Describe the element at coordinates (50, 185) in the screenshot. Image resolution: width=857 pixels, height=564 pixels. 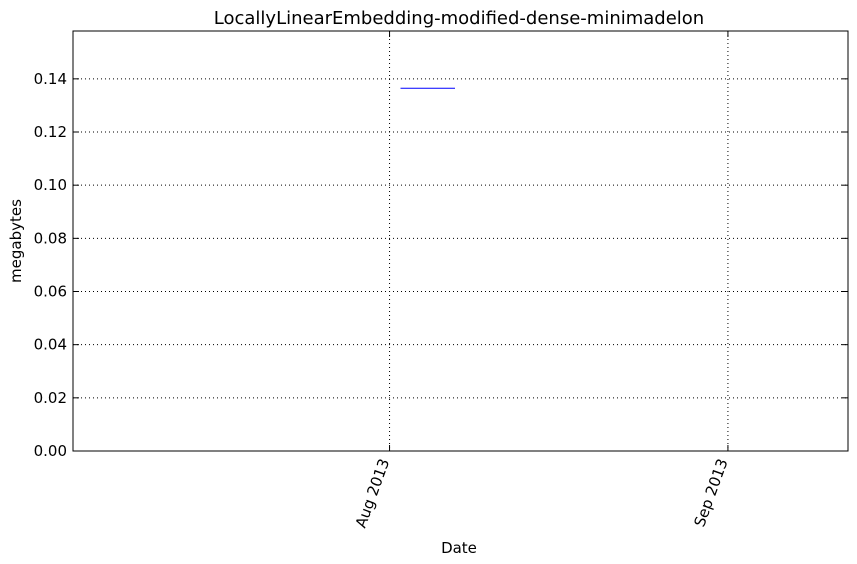
I see `y-tick-label: 0.10` at that location.